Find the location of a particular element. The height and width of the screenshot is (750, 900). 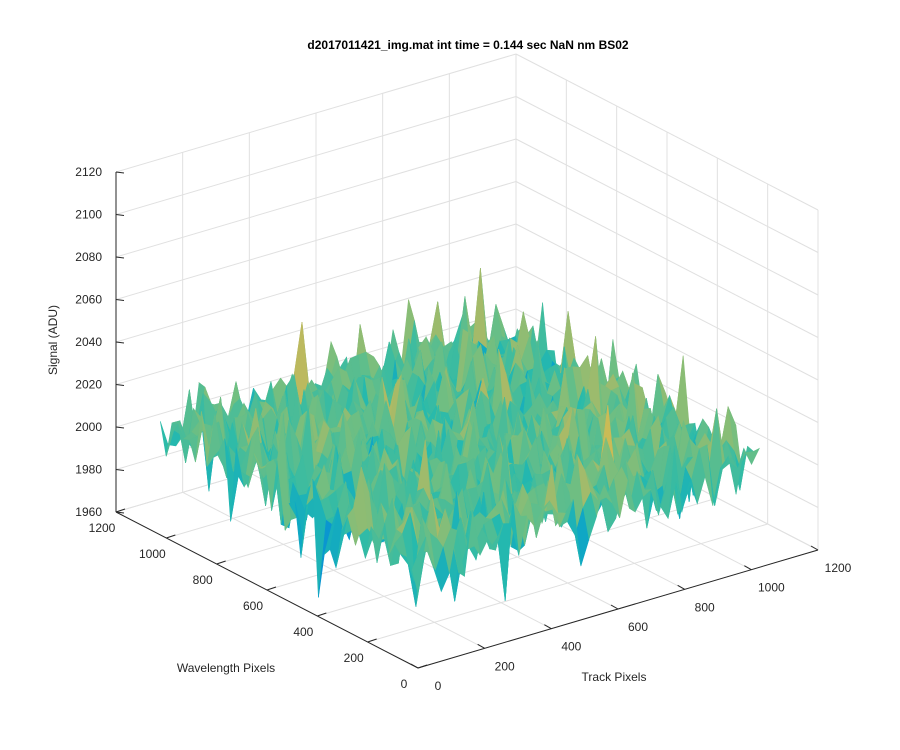

x-tick-label: 800 is located at coordinates (705, 607).